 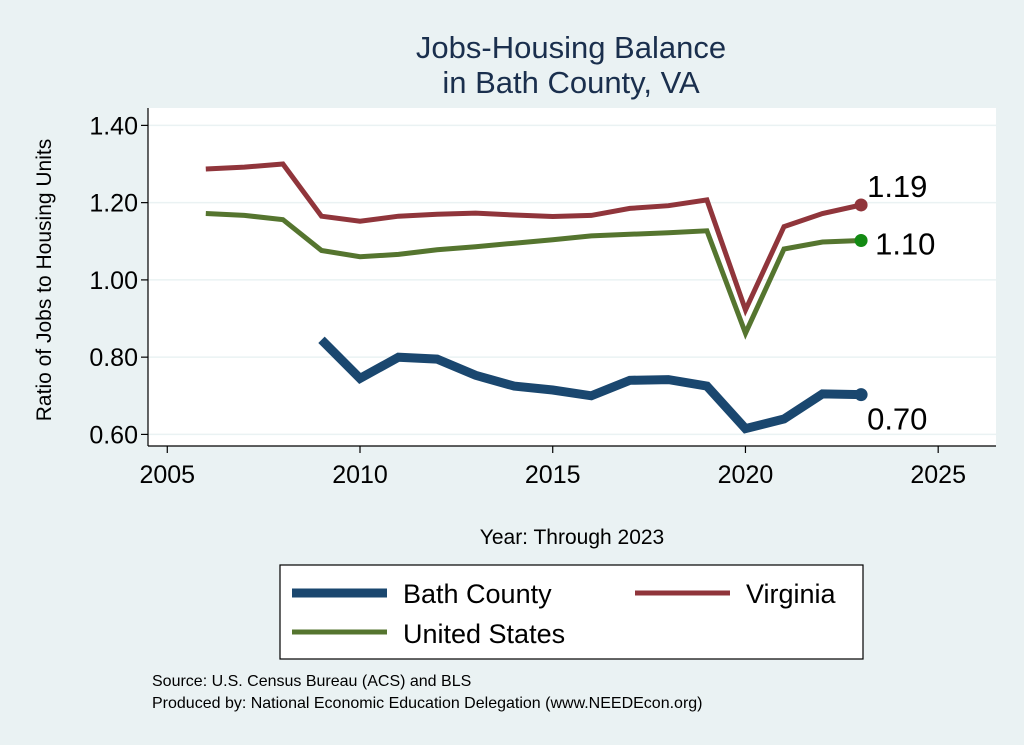 I want to click on y-tick-label-0-80: 0.80, so click(x=113, y=358).